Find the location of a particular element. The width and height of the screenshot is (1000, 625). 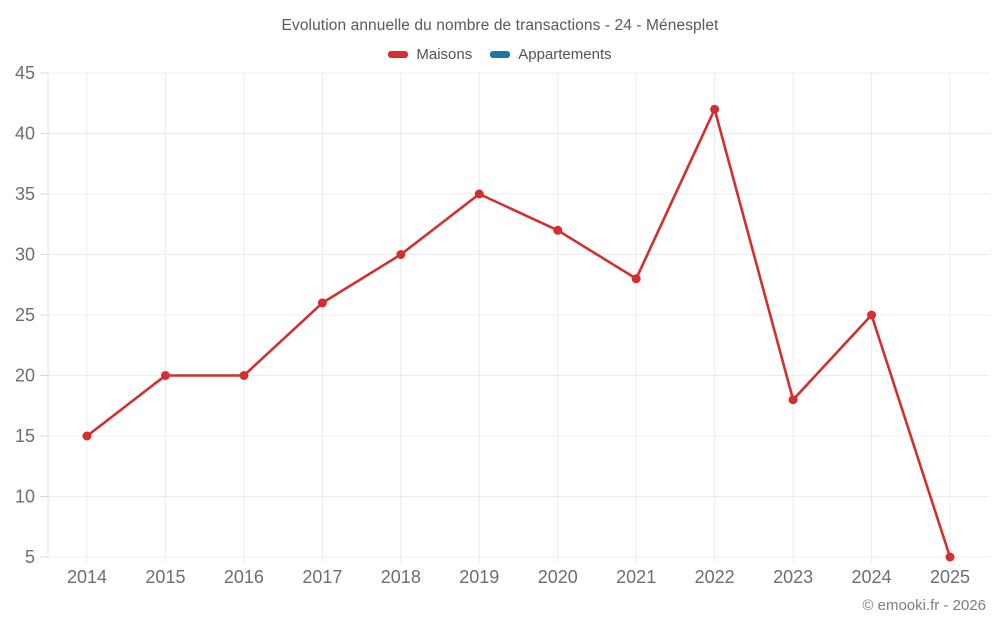

x-tick-label: 2017 is located at coordinates (322, 577).